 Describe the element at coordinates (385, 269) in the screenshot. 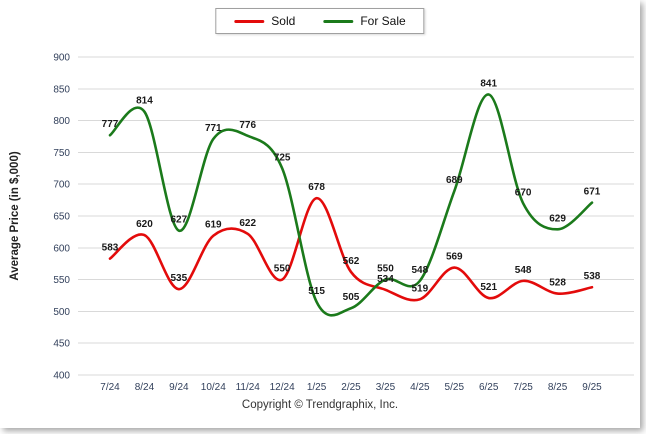

I see `value-label-for-sale: 550` at that location.